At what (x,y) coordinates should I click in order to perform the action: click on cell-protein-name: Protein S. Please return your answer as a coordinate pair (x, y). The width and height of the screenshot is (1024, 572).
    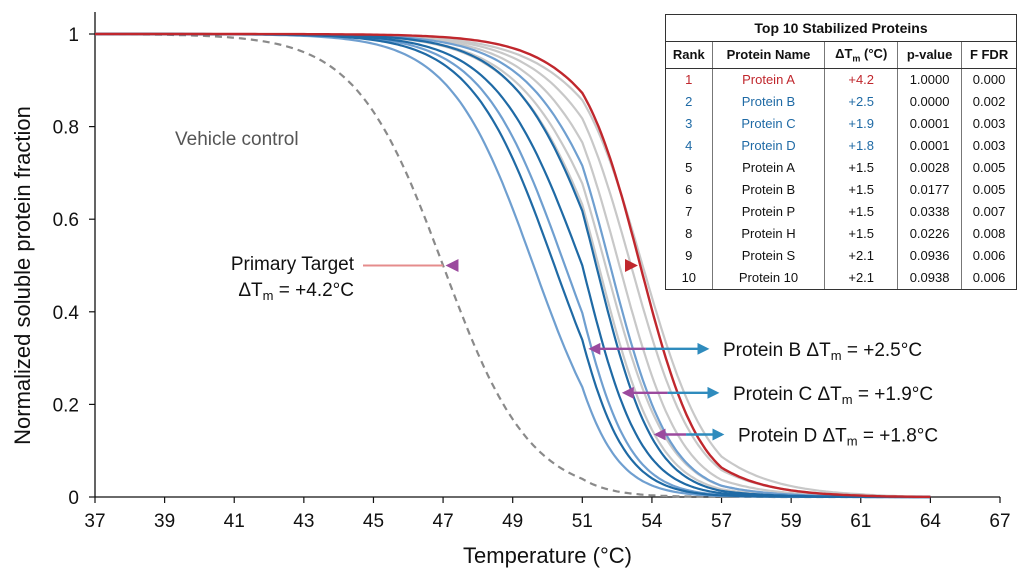
    Looking at the image, I should click on (769, 255).